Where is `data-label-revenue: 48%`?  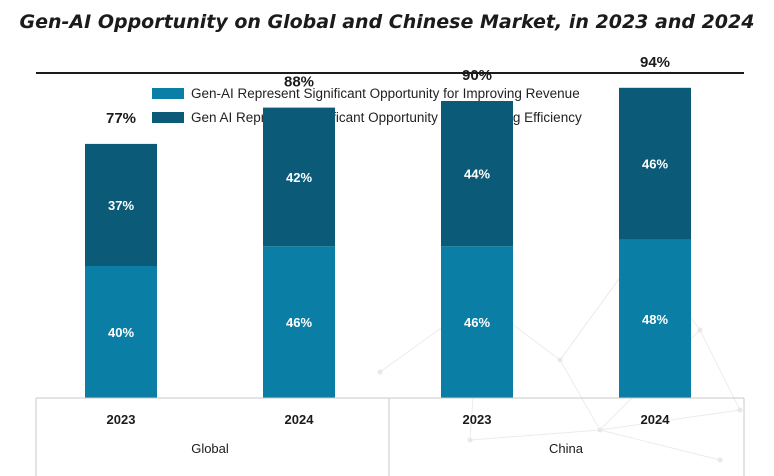
data-label-revenue: 48% is located at coordinates (655, 319).